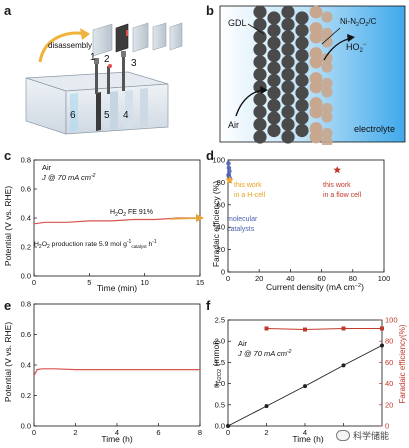 The image size is (409, 448). I want to click on catalyst-label: Ni-N2O2/C, so click(358, 22).